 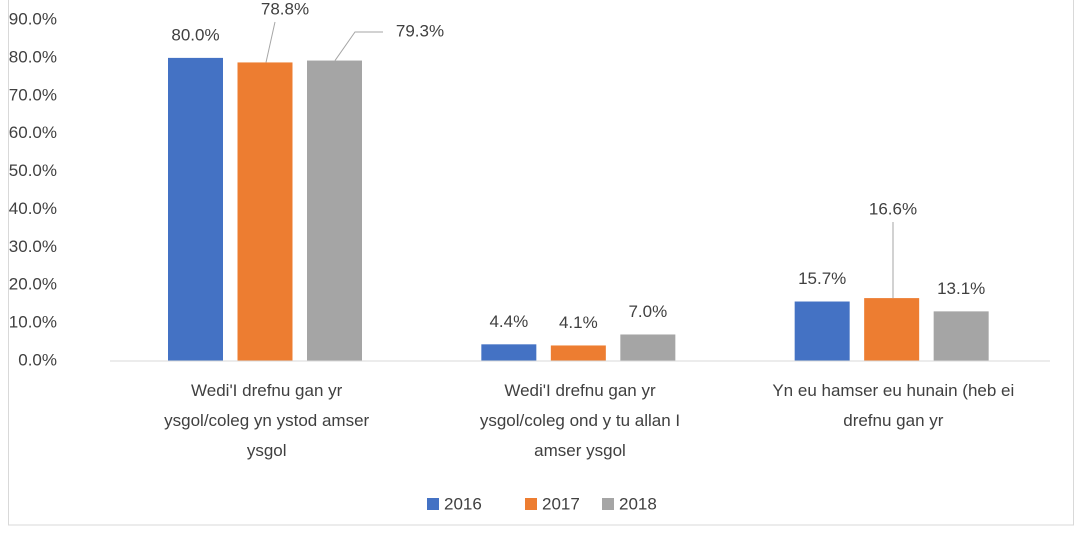 What do you see at coordinates (893, 208) in the screenshot?
I see `data-label: 16.6%` at bounding box center [893, 208].